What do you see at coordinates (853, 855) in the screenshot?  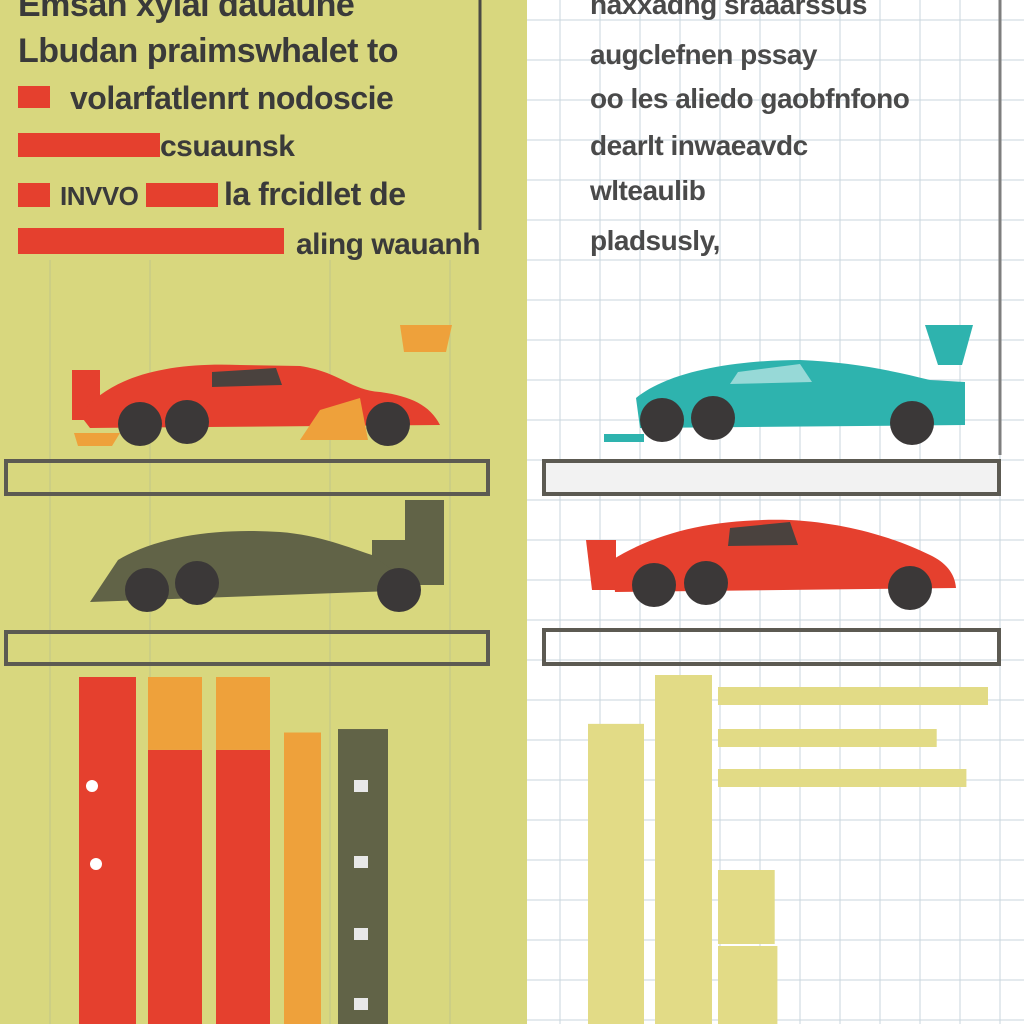 I see `right-horizontal-bar-chart` at bounding box center [853, 855].